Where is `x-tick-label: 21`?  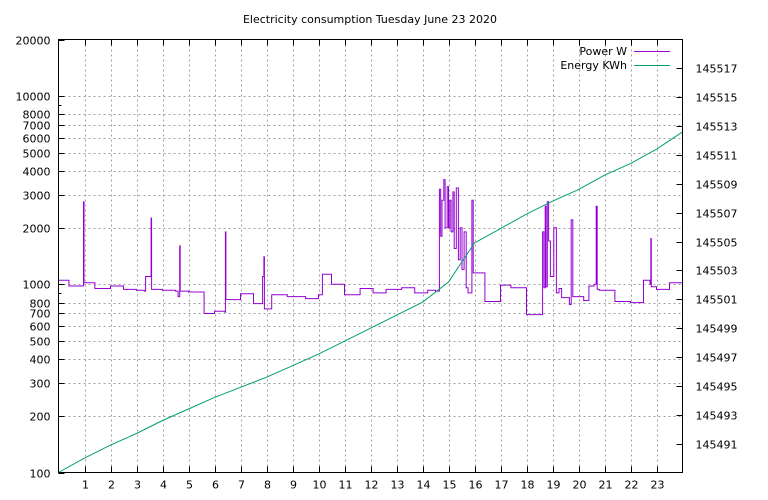 x-tick-label: 21 is located at coordinates (606, 485).